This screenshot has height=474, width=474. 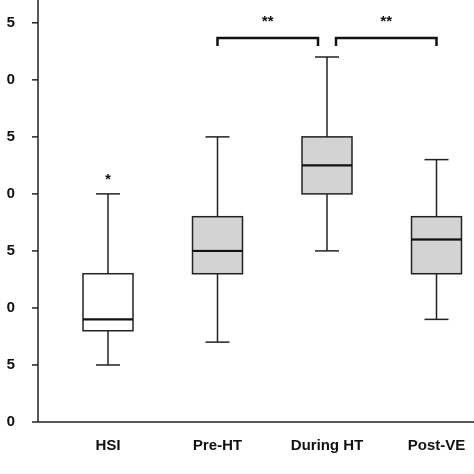 What do you see at coordinates (217, 445) in the screenshot?
I see `x-tick-label: Pre-HT` at bounding box center [217, 445].